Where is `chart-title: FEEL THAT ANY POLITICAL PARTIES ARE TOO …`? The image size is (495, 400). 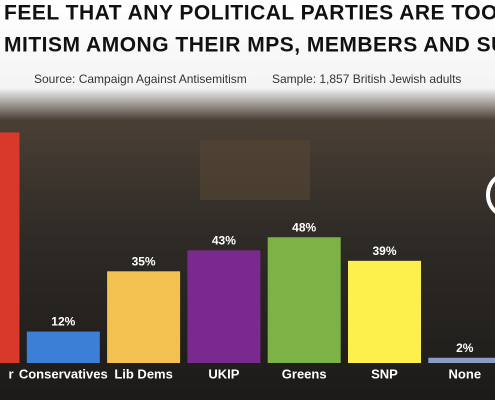
chart-title: FEEL THAT ANY POLITICAL PARTIES ARE TOO … is located at coordinates (249, 13).